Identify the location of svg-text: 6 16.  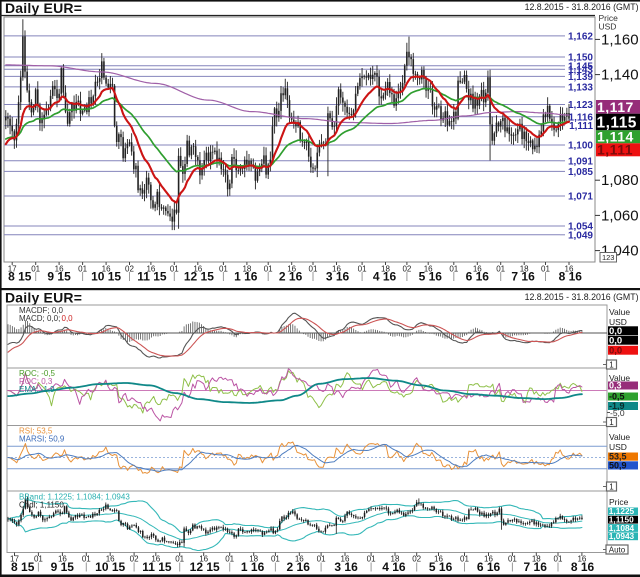
(478, 277).